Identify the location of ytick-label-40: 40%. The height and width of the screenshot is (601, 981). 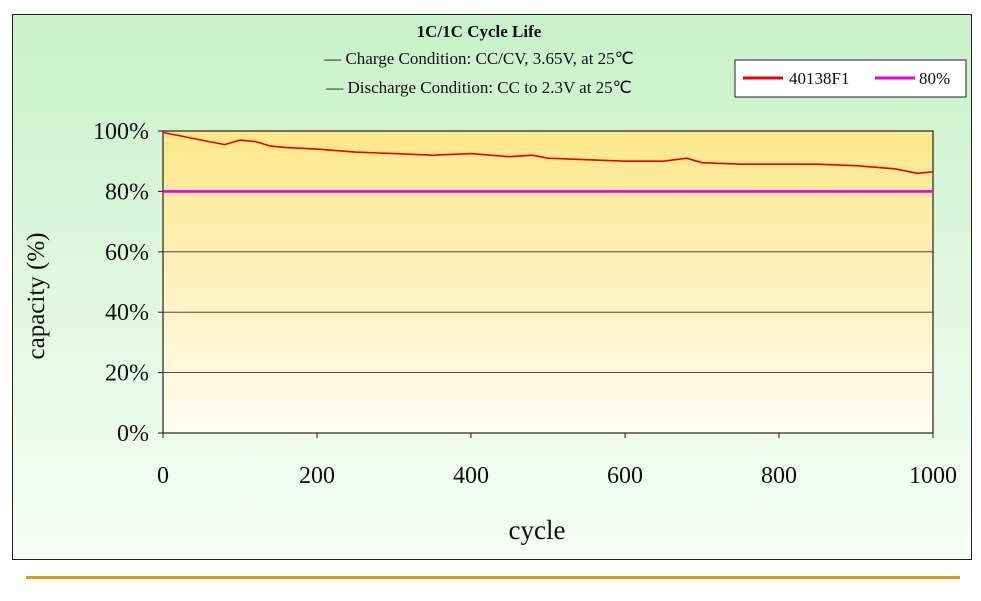
(127, 313).